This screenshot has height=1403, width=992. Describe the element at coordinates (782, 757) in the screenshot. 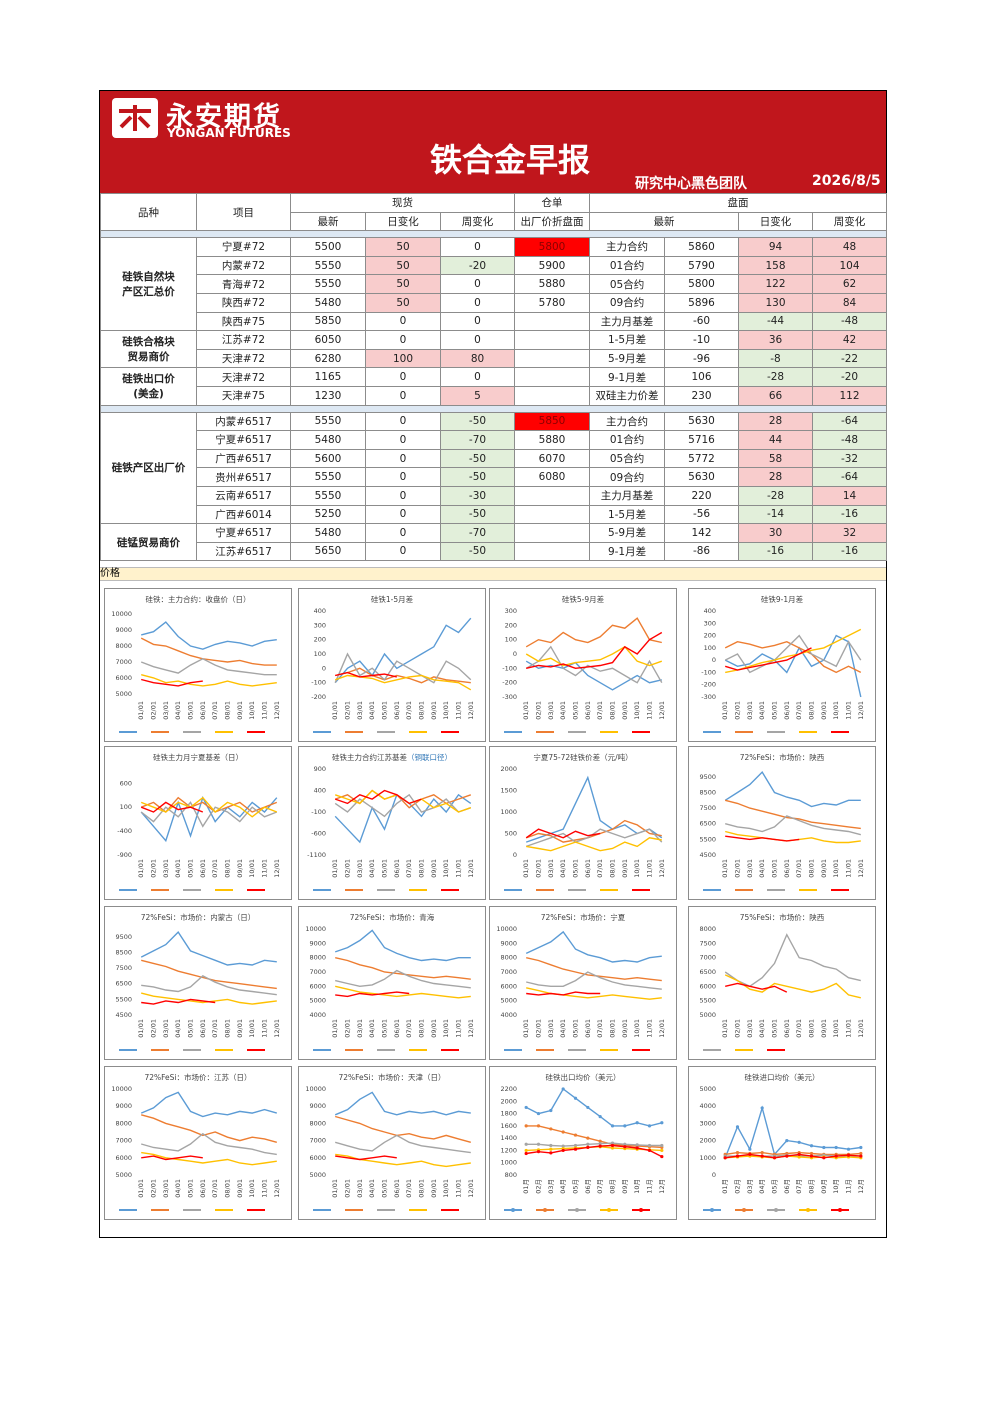

I see `title-text: 72%FeSi：市场价：陕西` at that location.